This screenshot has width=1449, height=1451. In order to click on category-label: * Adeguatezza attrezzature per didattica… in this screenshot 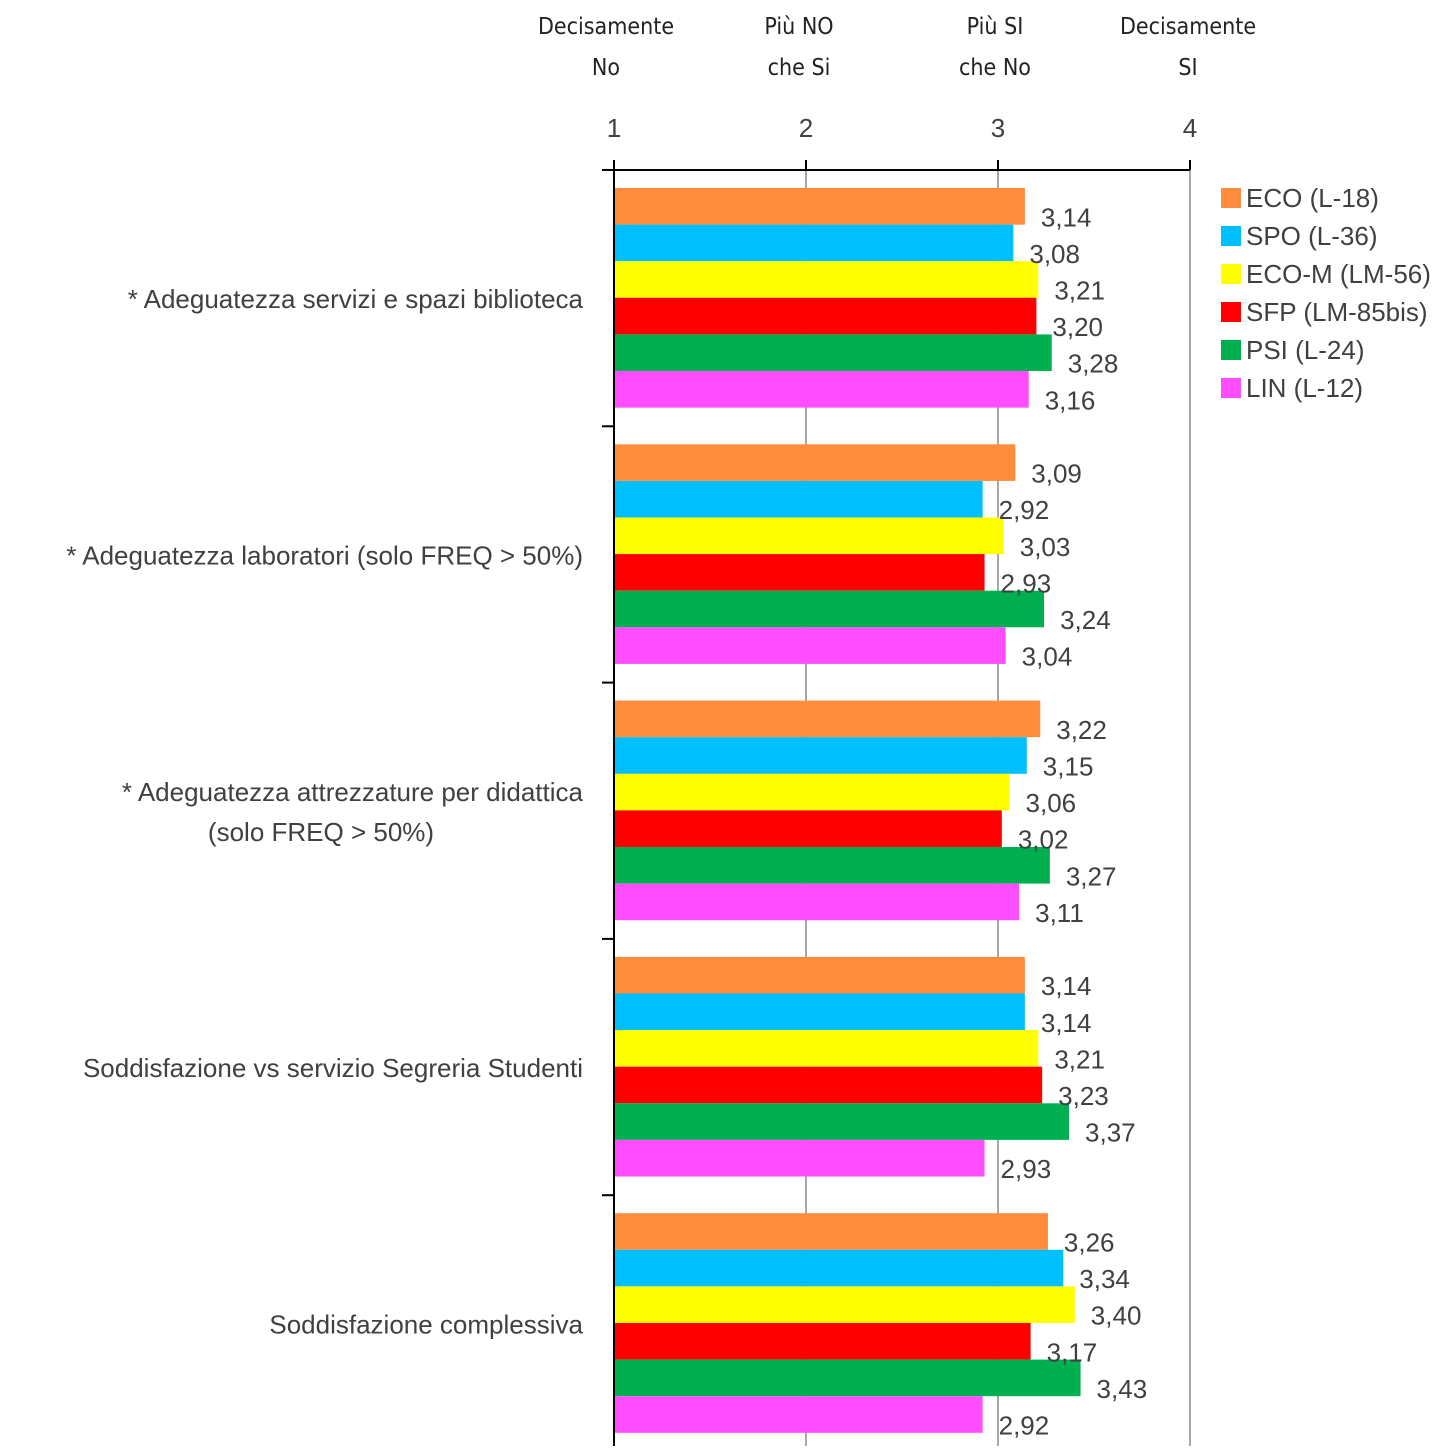, I will do `click(353, 812)`.